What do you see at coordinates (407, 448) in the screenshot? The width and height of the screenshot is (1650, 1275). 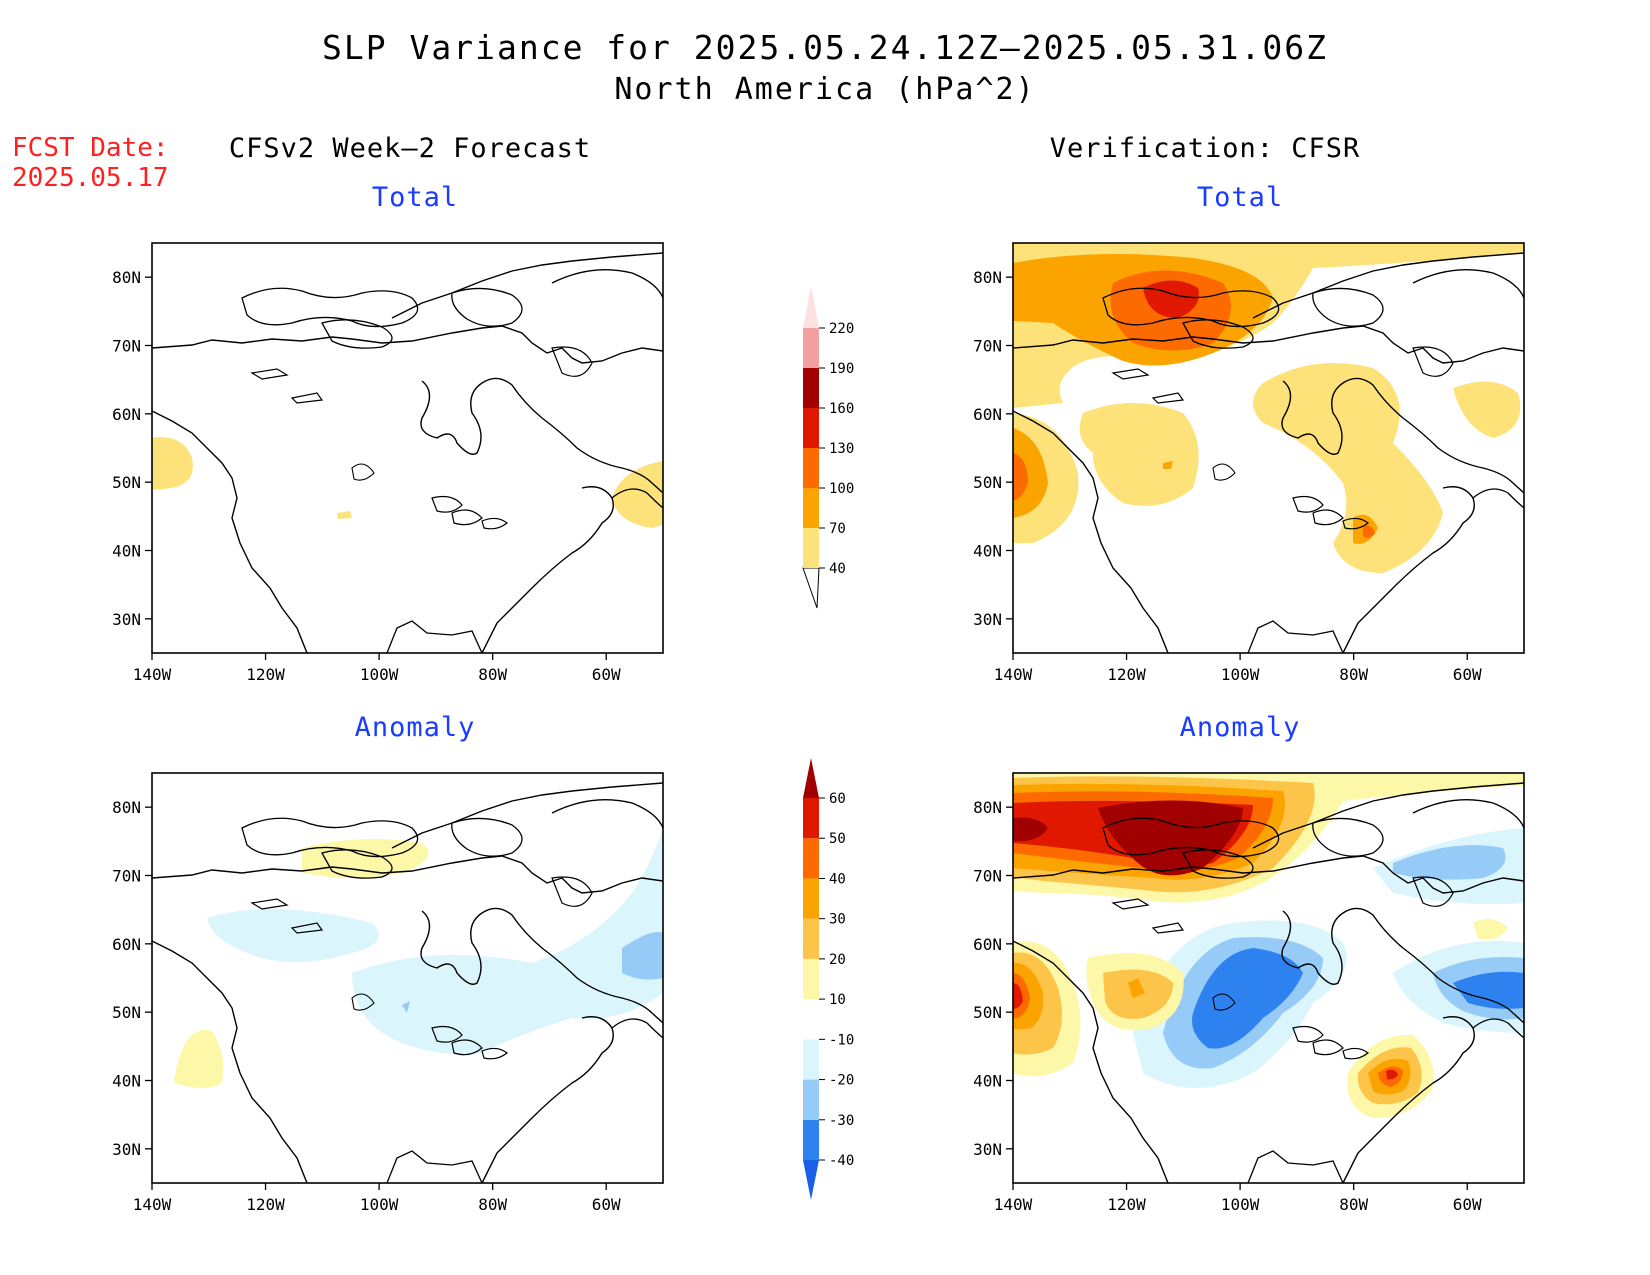 I see `forecast-total-map` at bounding box center [407, 448].